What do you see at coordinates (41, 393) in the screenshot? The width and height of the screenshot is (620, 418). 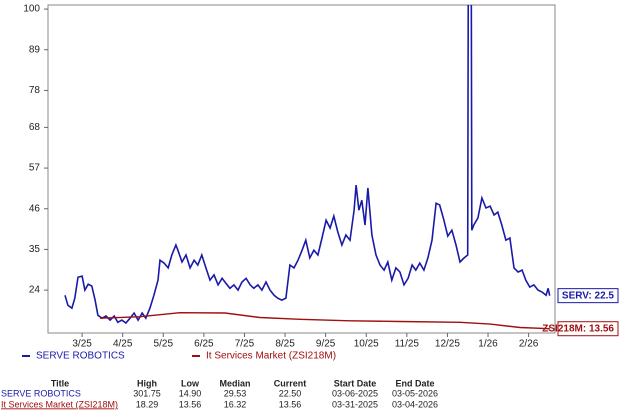 I see `table-cell: SERVE ROBOTICS` at bounding box center [41, 393].